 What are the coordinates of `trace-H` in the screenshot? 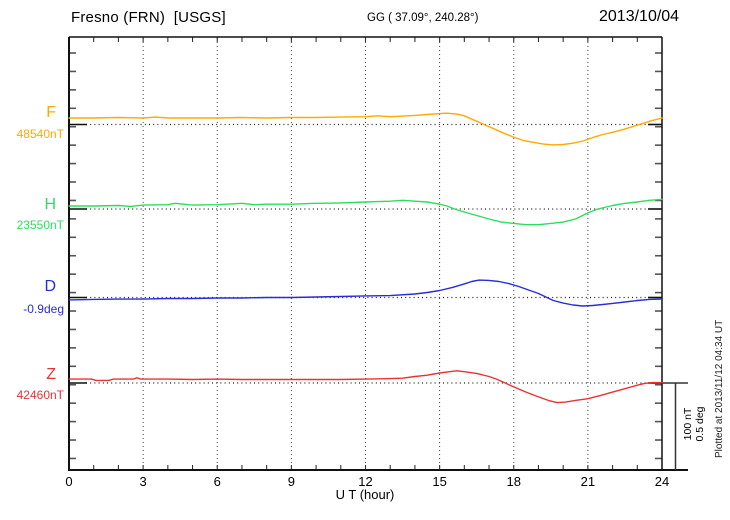 It's located at (365, 212).